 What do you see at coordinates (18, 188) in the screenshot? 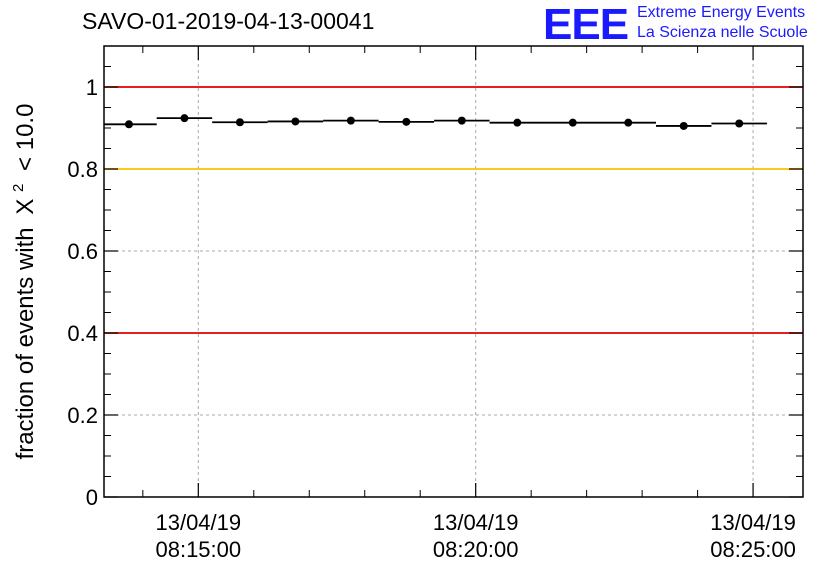
I see `y-axis-label-superscript: 2` at bounding box center [18, 188].